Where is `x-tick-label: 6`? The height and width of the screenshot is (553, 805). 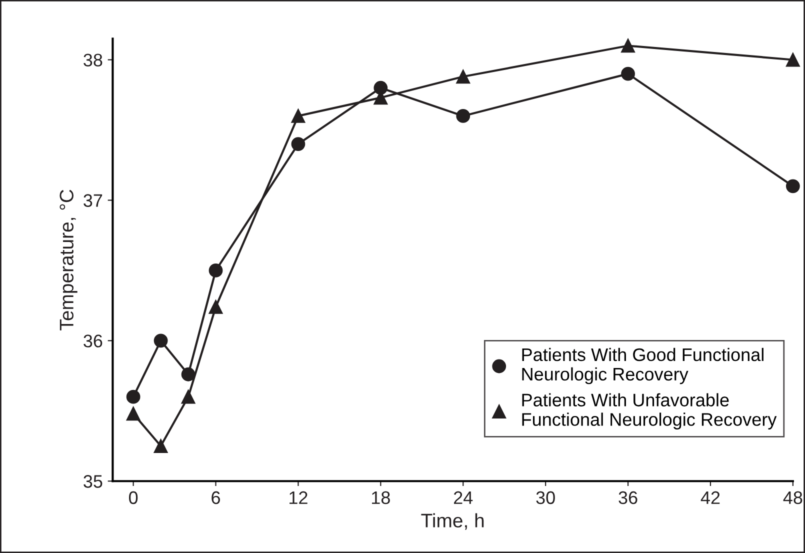
x-tick-label: 6 is located at coordinates (216, 497).